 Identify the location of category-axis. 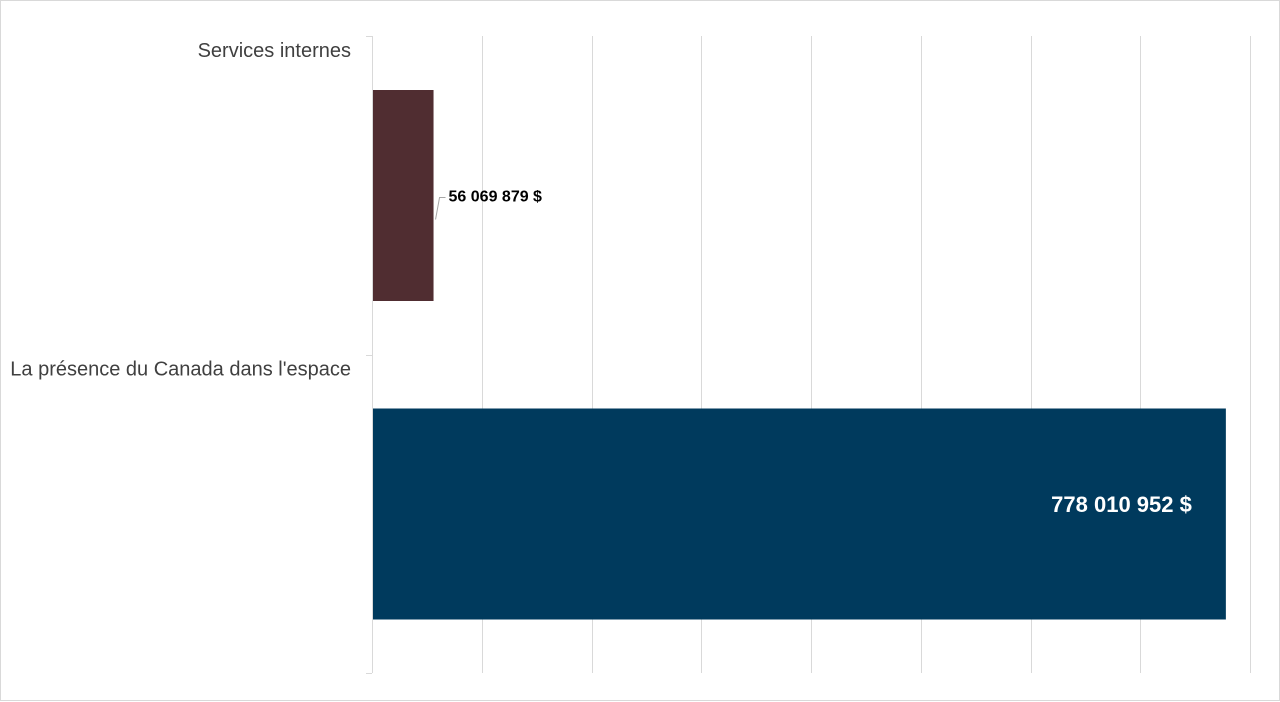
(369, 355).